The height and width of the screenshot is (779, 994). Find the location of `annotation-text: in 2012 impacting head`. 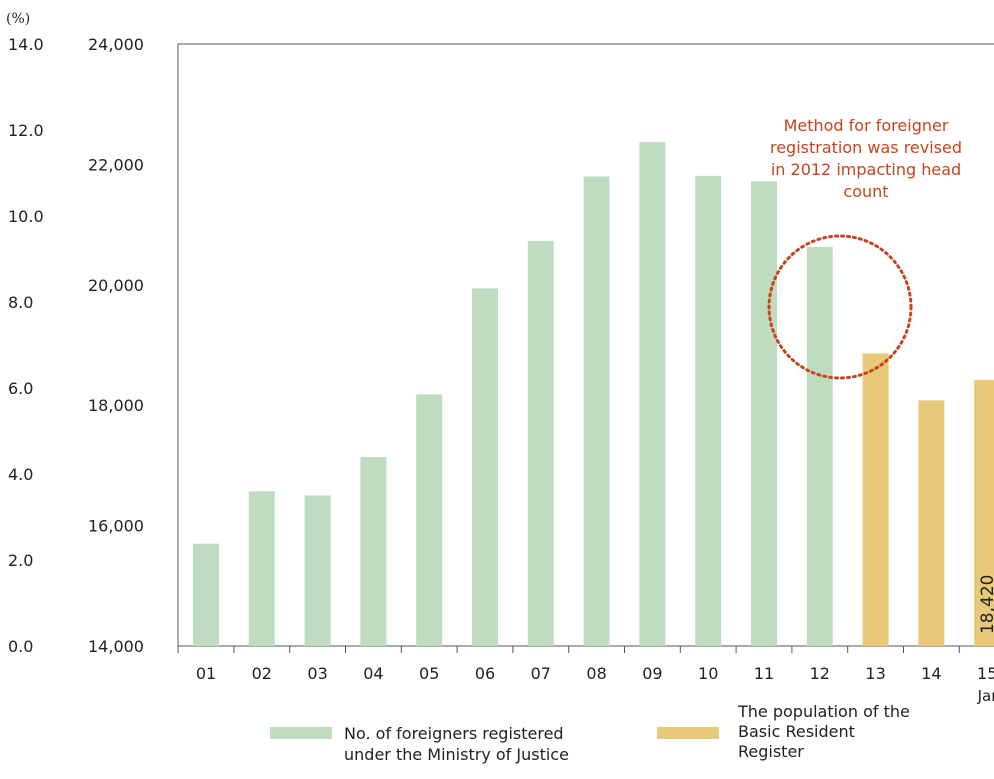

annotation-text: in 2012 impacting head is located at coordinates (866, 169).